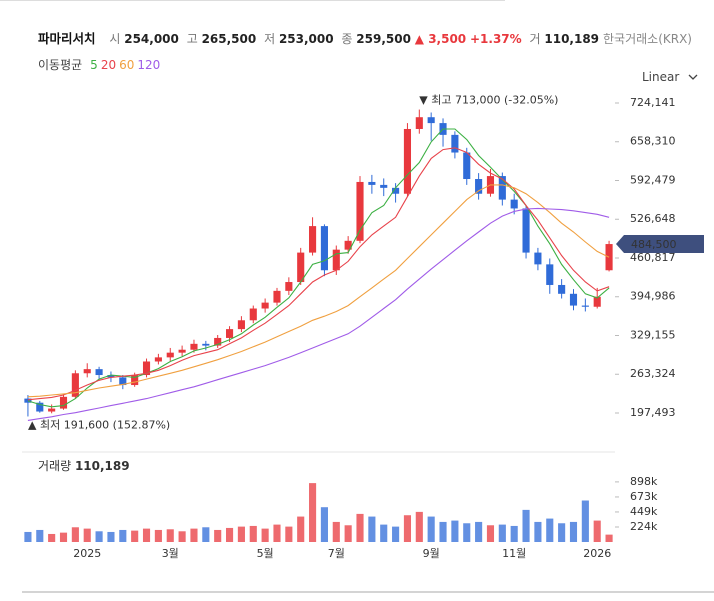 The height and width of the screenshot is (601, 714). I want to click on change-pct: +1.37%, so click(495, 39).